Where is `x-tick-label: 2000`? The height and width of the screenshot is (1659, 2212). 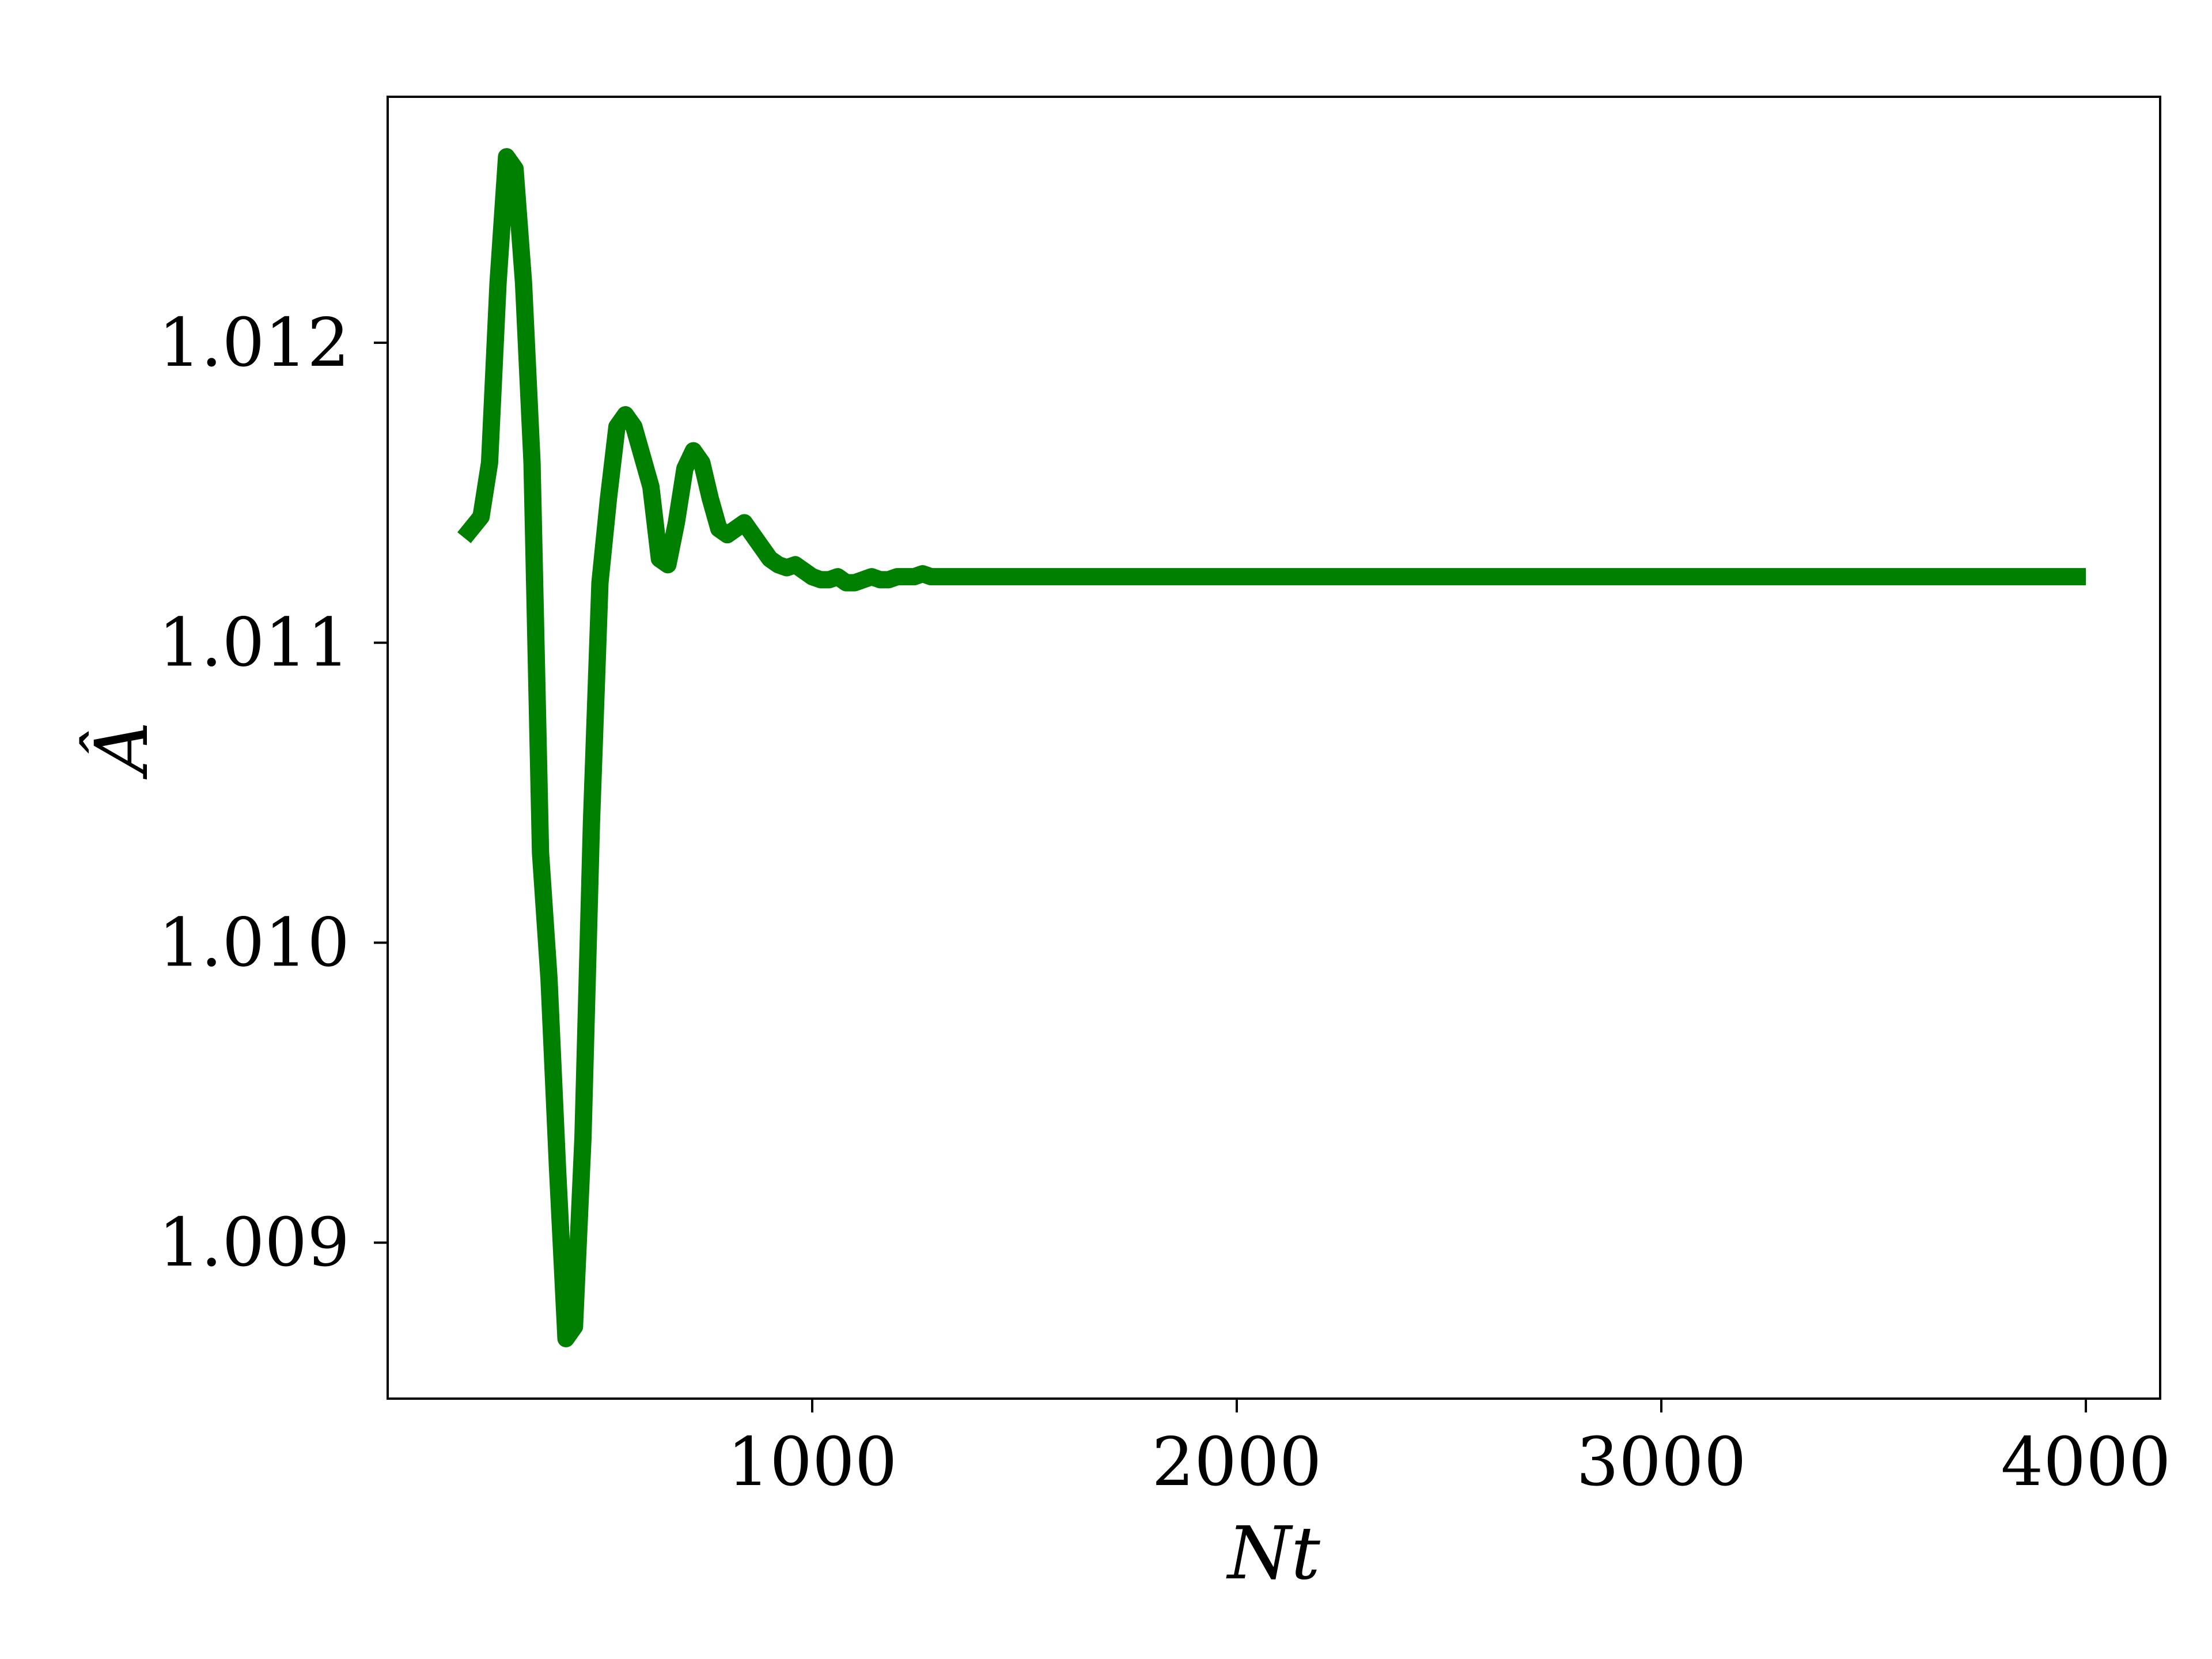 x-tick-label: 2000 is located at coordinates (1236, 1462).